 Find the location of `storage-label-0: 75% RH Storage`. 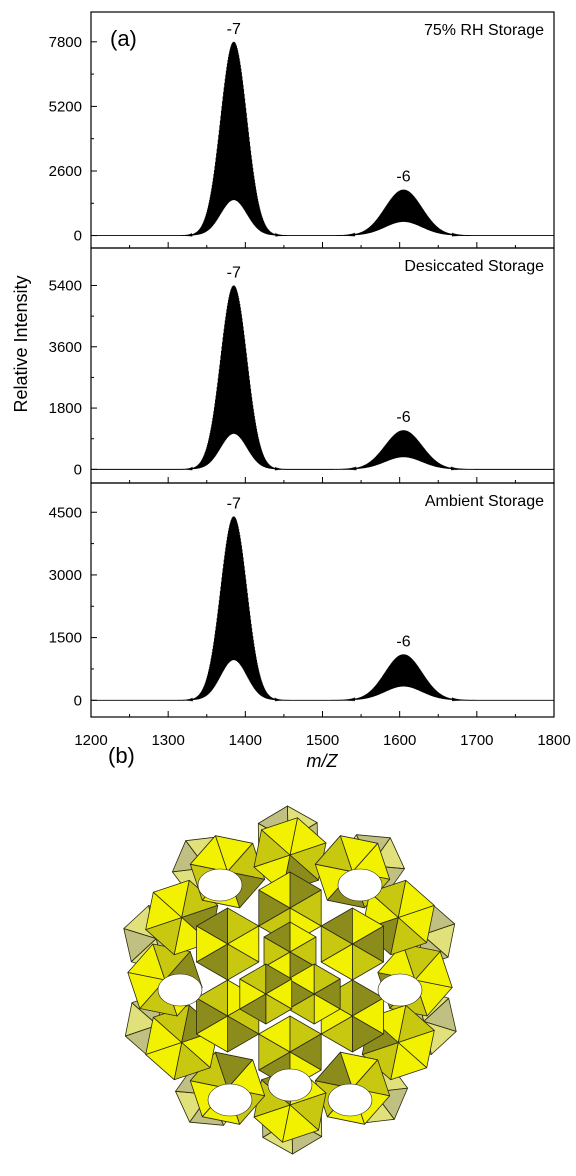

storage-label-0: 75% RH Storage is located at coordinates (484, 30).